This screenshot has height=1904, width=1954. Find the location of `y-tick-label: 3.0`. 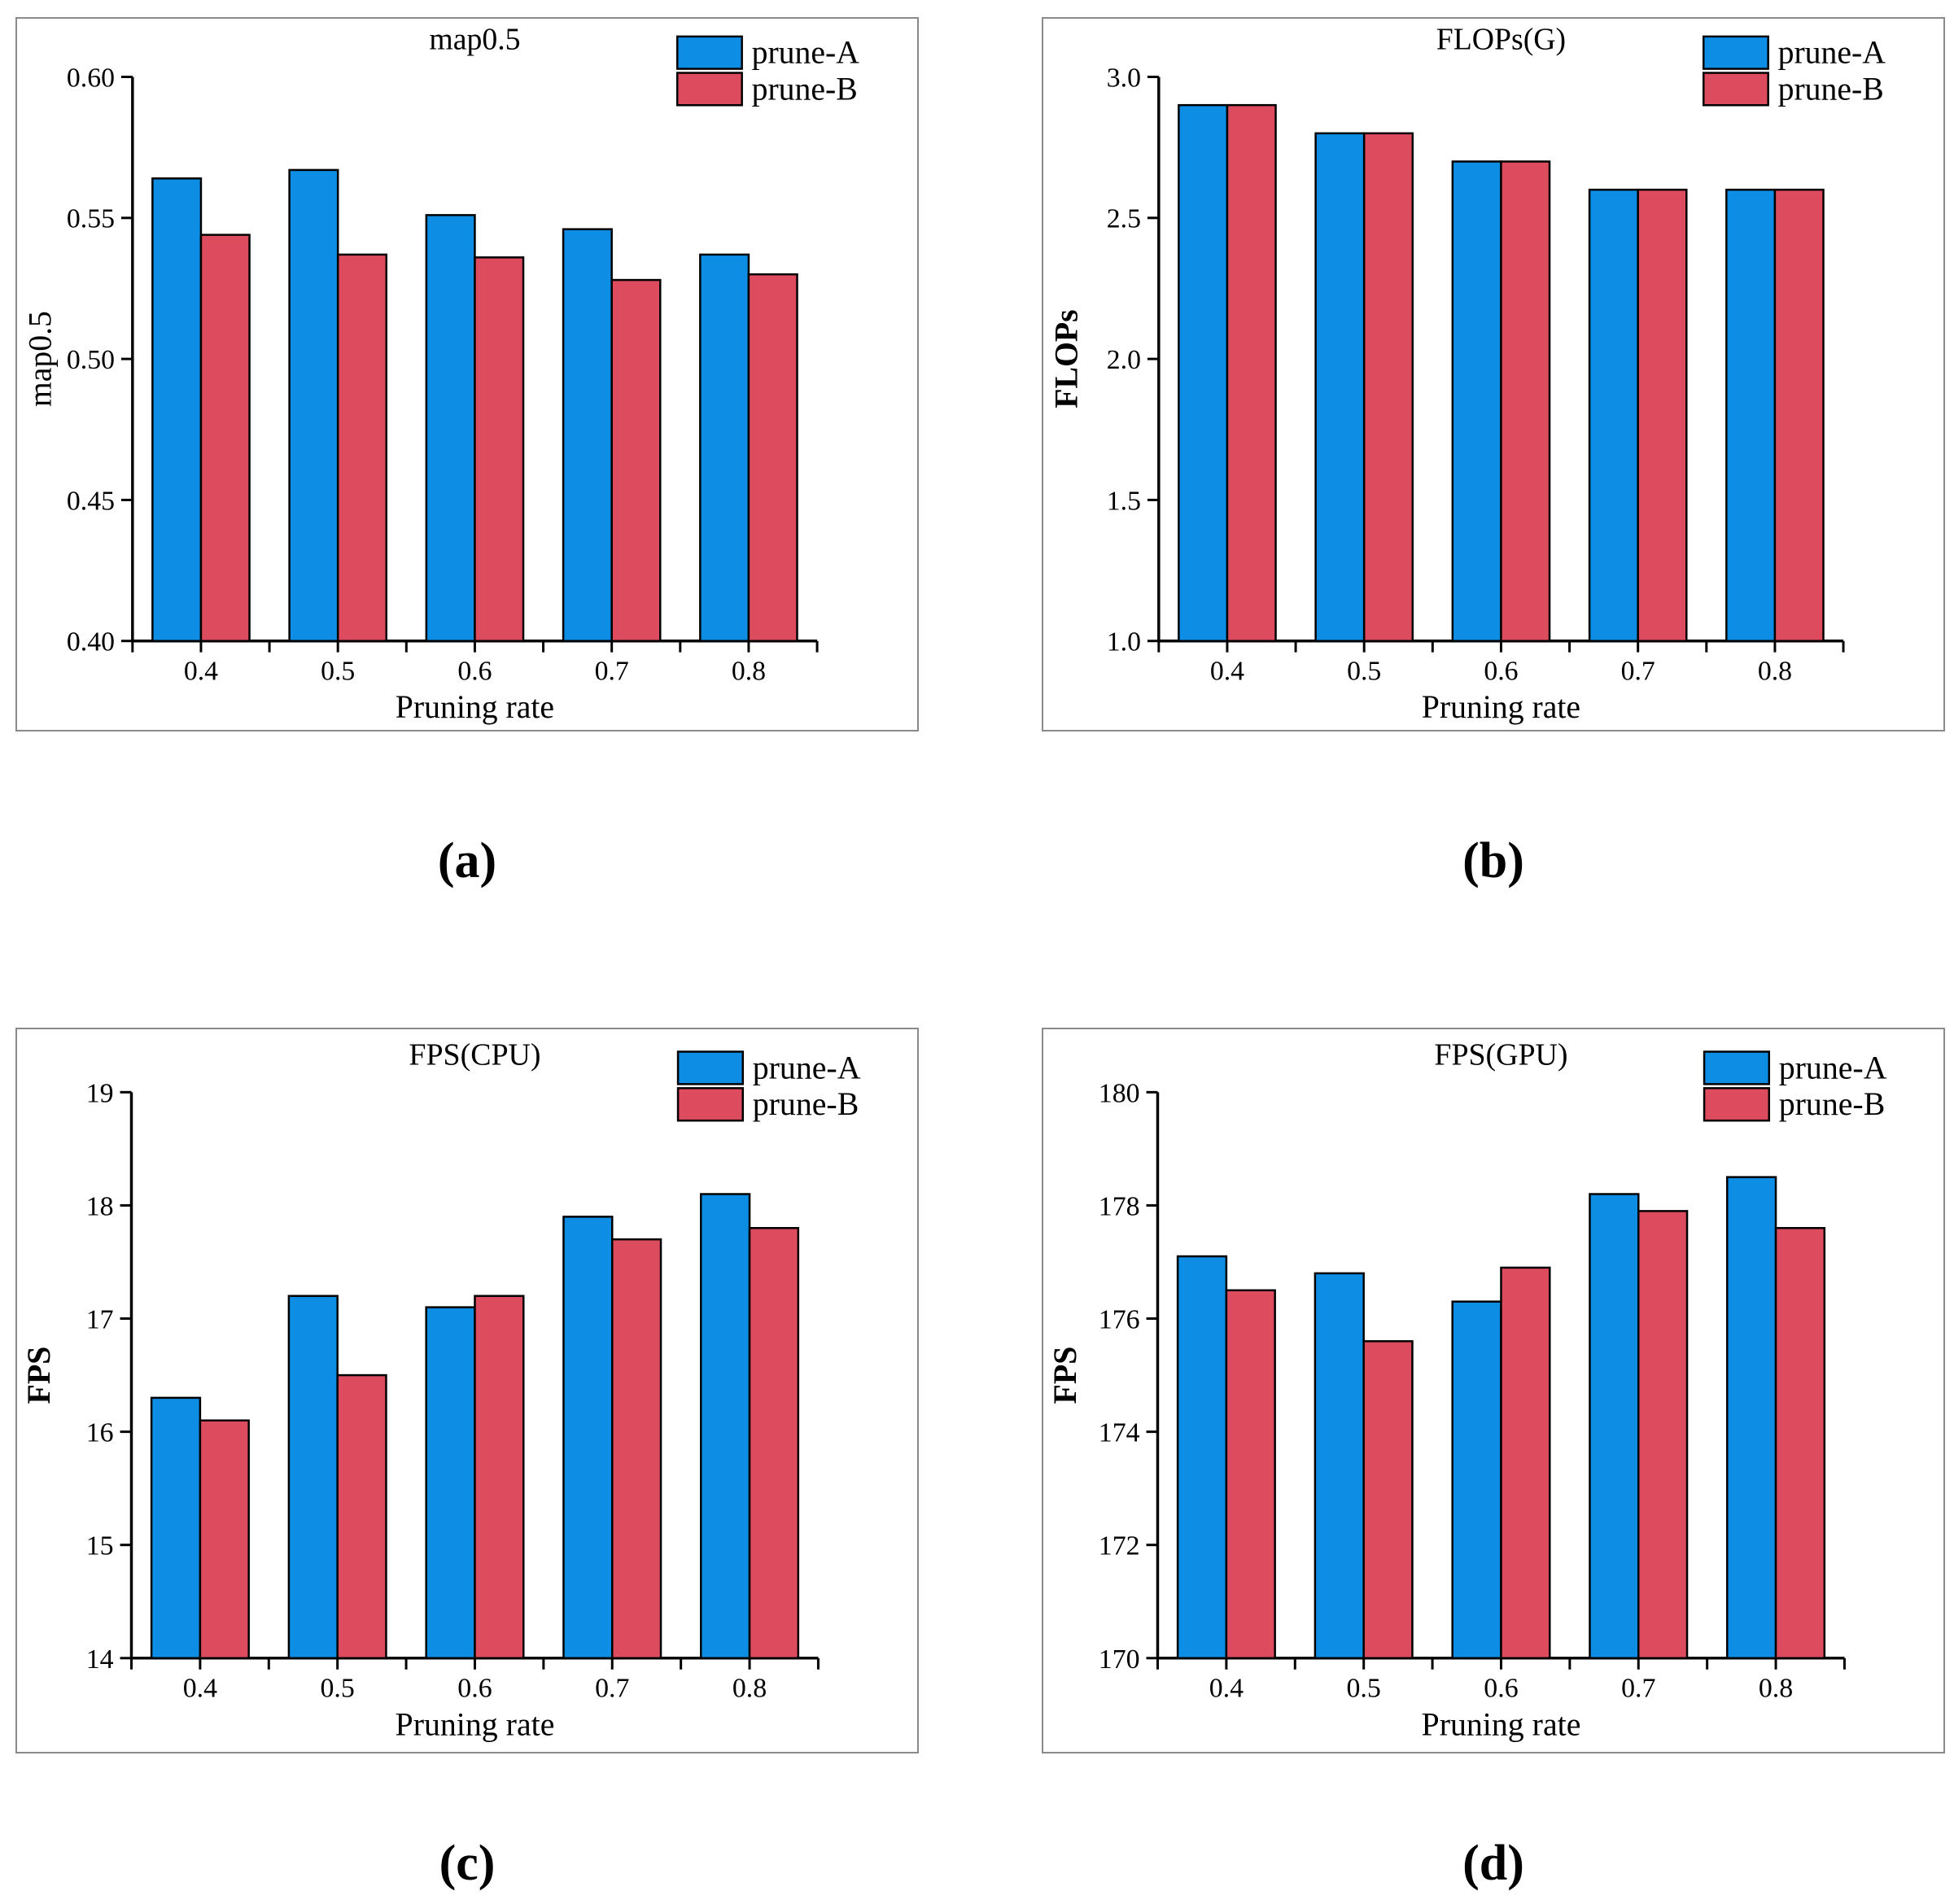

y-tick-label: 3.0 is located at coordinates (1124, 78).